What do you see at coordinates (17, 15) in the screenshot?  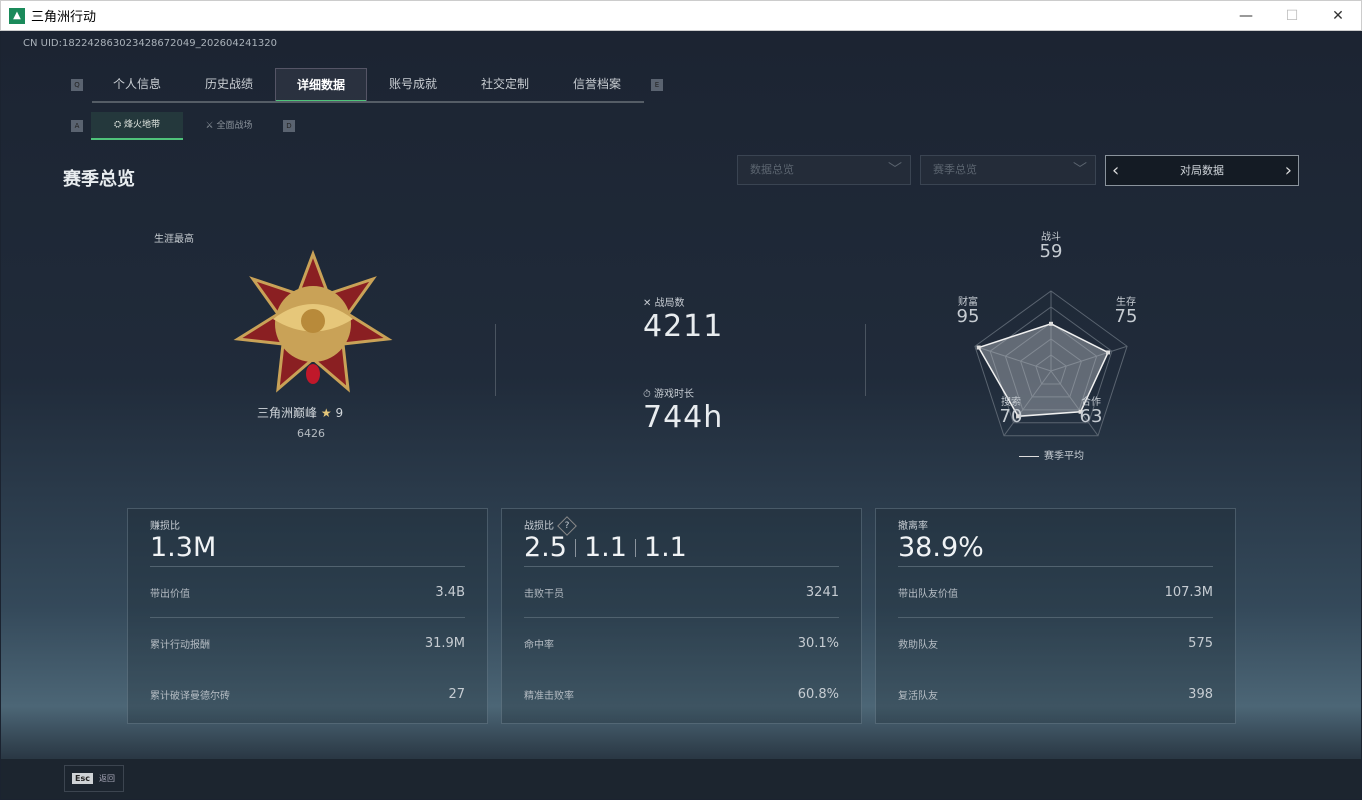 I see `app-logo-icon: ▲` at bounding box center [17, 15].